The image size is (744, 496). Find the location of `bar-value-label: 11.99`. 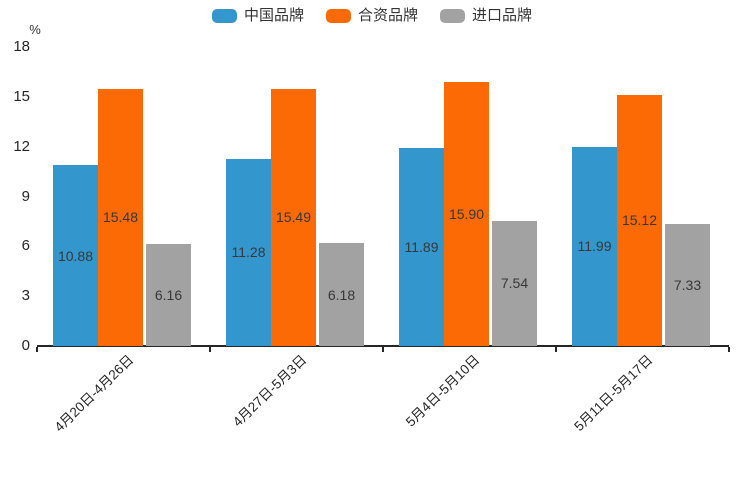

bar-value-label: 11.99 is located at coordinates (594, 246).